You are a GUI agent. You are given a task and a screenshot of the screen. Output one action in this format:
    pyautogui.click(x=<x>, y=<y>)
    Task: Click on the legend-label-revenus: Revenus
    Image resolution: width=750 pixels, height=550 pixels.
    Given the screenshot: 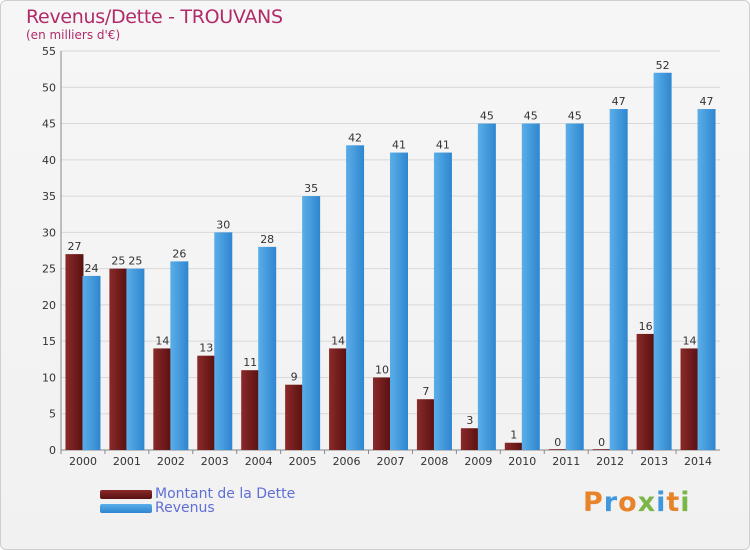 What is the action you would take?
    pyautogui.click(x=185, y=508)
    